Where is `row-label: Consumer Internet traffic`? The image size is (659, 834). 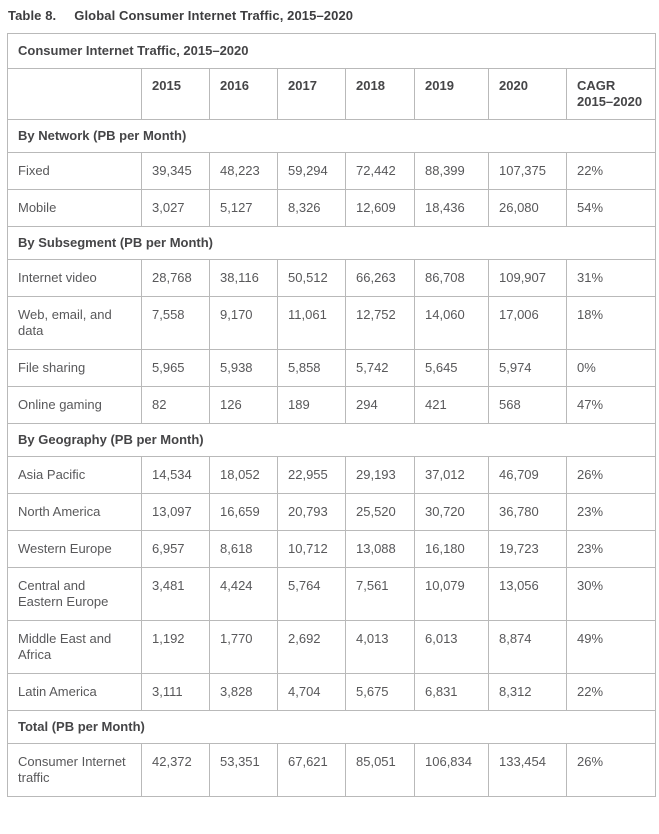 row-label: Consumer Internet traffic is located at coordinates (74, 770).